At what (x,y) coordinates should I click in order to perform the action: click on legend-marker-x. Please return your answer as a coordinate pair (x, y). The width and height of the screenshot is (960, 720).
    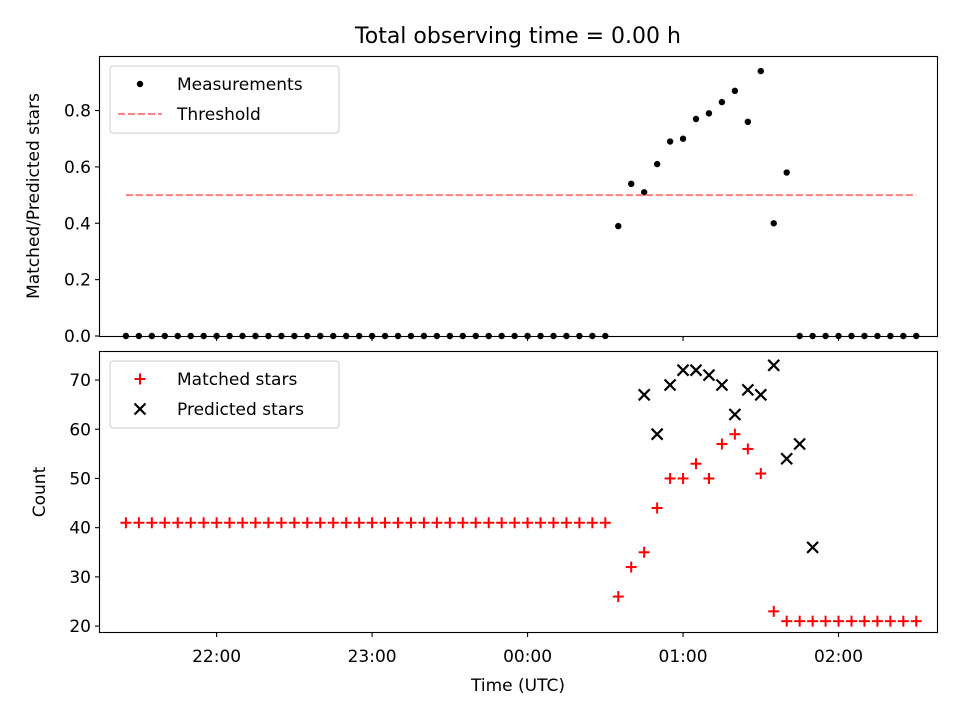
    Looking at the image, I should click on (140, 409).